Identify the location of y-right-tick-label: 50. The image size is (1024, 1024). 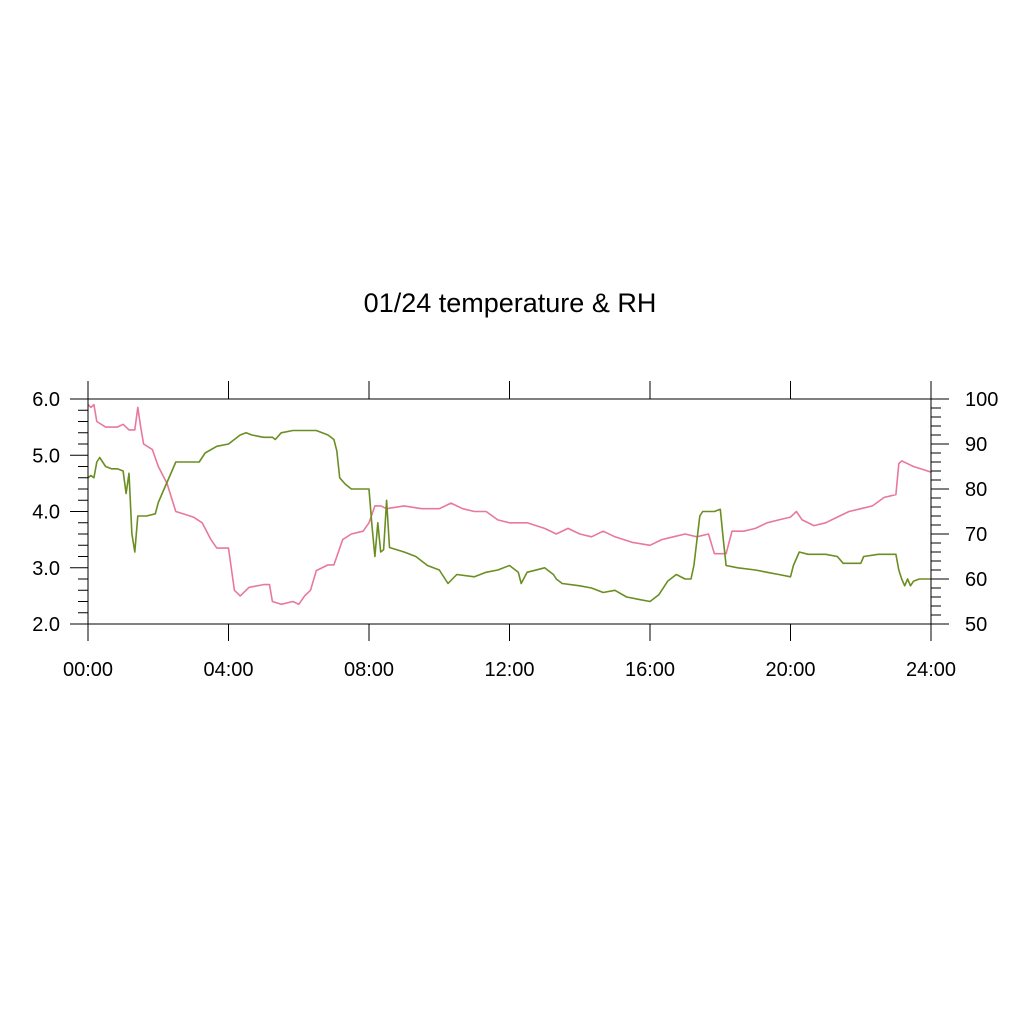
(976, 625).